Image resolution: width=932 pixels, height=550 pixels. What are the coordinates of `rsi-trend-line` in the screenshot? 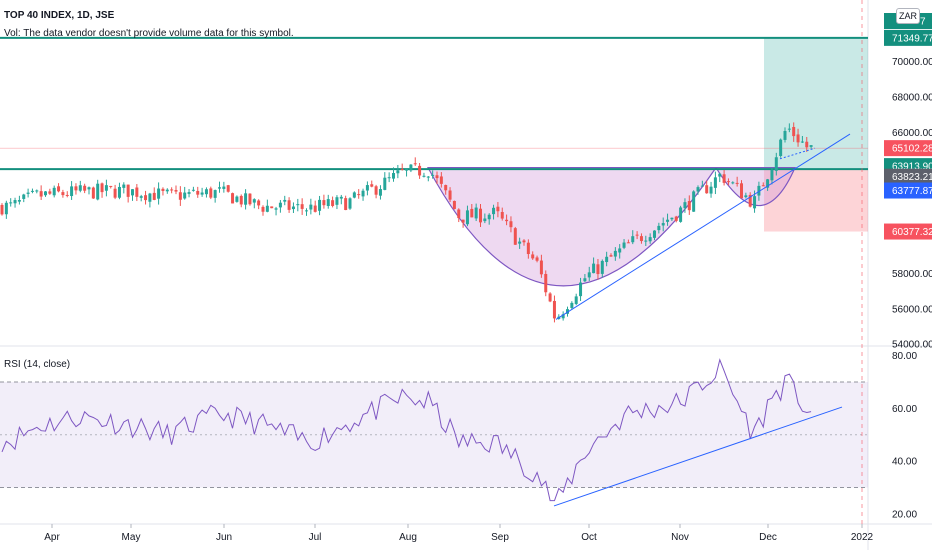 It's located at (698, 456).